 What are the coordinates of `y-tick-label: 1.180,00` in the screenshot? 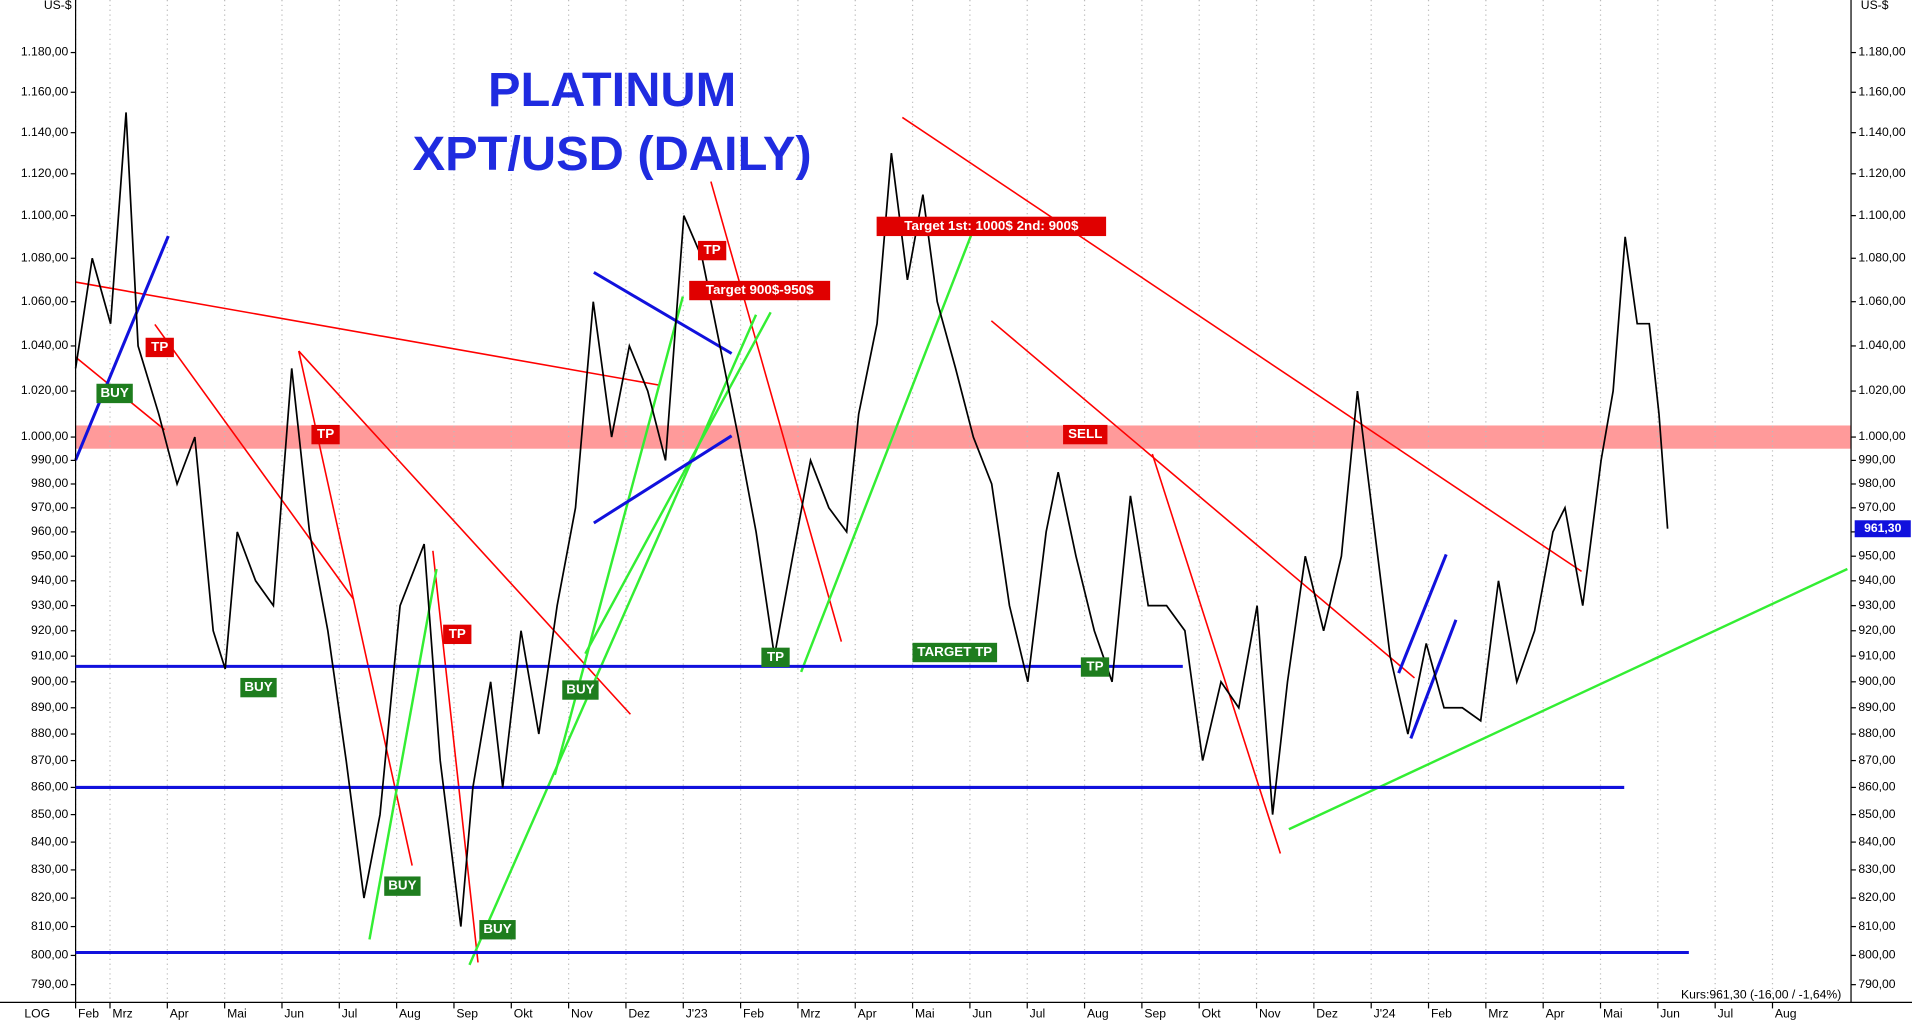 It's located at (45, 52).